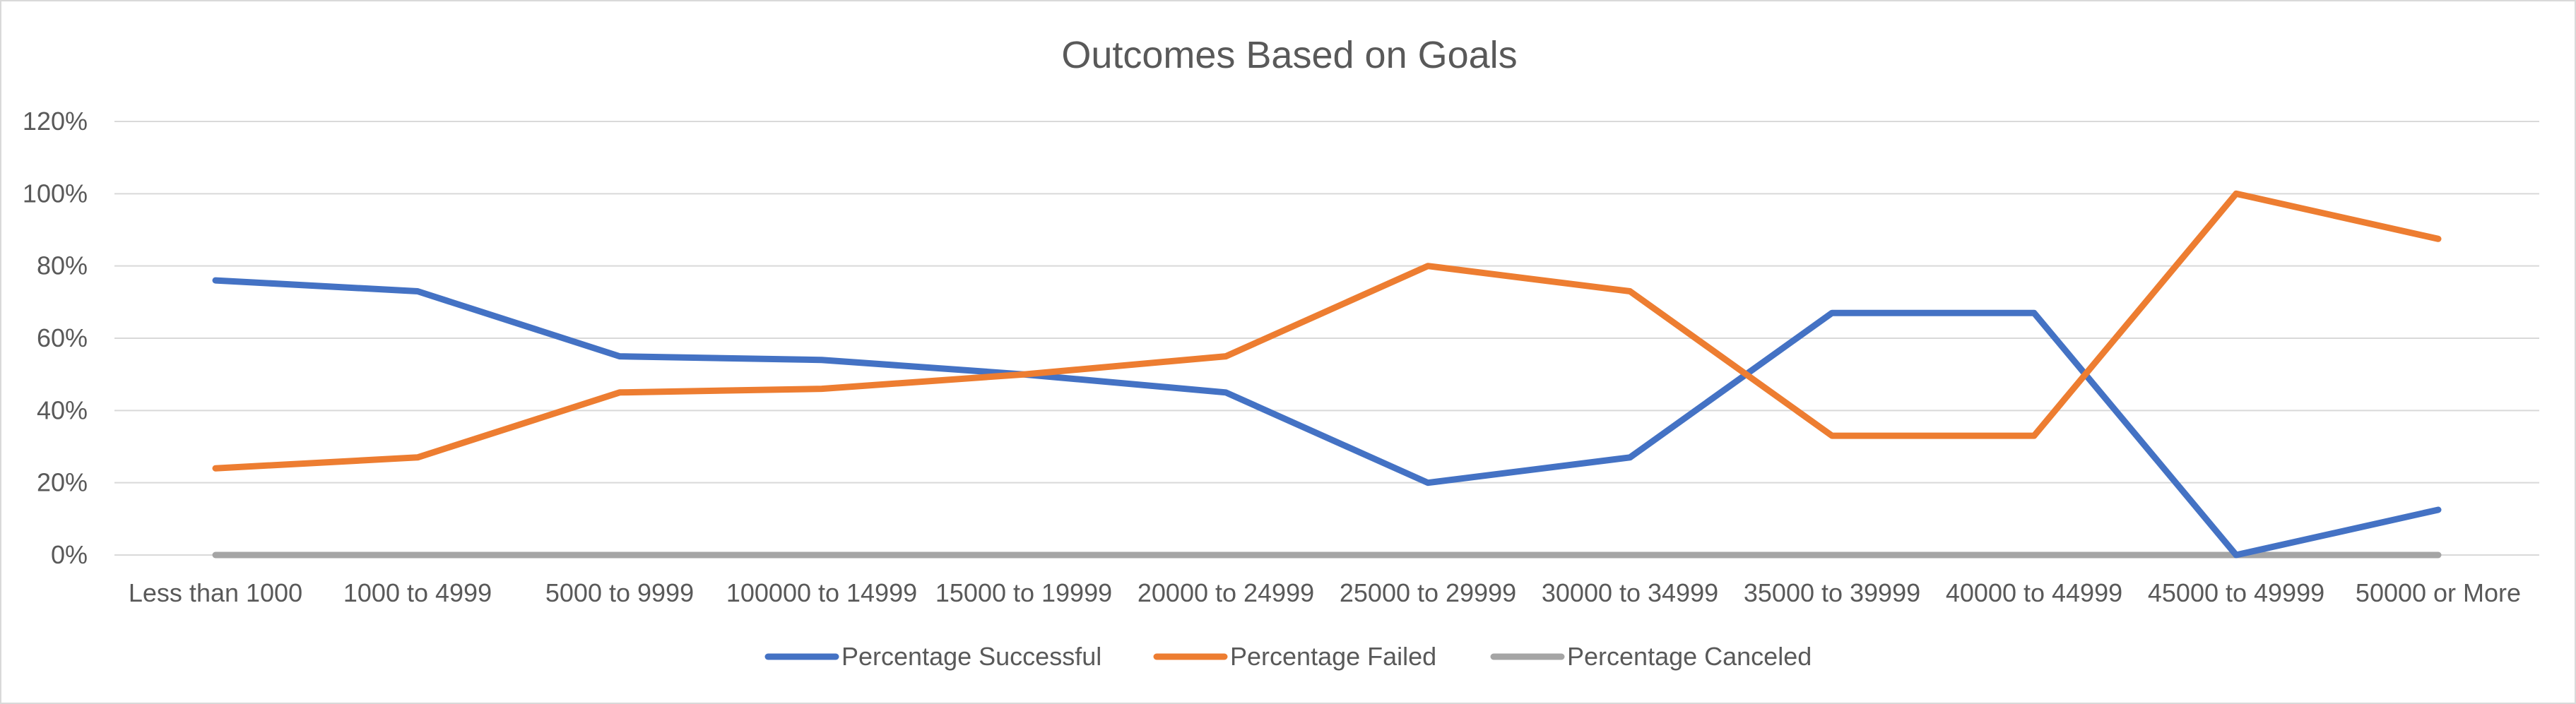 This screenshot has height=704, width=2576. I want to click on legend-label-percentage-failed: Percentage Failed, so click(1333, 656).